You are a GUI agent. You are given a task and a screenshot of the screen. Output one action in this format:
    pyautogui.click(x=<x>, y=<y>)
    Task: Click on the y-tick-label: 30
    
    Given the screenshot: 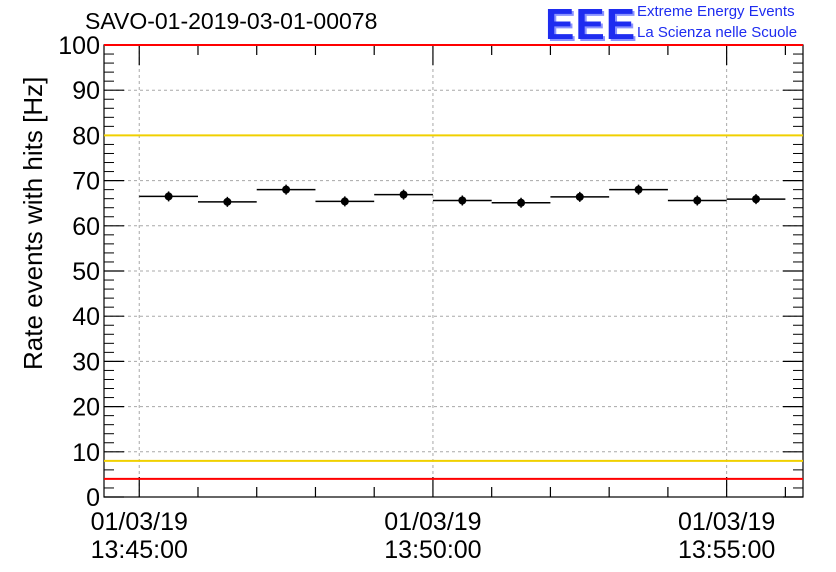 What is the action you would take?
    pyautogui.click(x=86, y=362)
    